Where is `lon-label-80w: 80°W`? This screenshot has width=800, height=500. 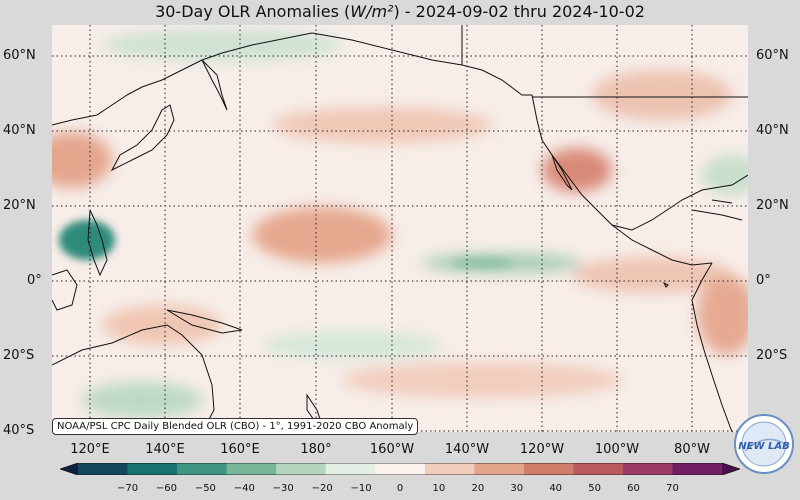 lon-label-80w: 80°W is located at coordinates (692, 449).